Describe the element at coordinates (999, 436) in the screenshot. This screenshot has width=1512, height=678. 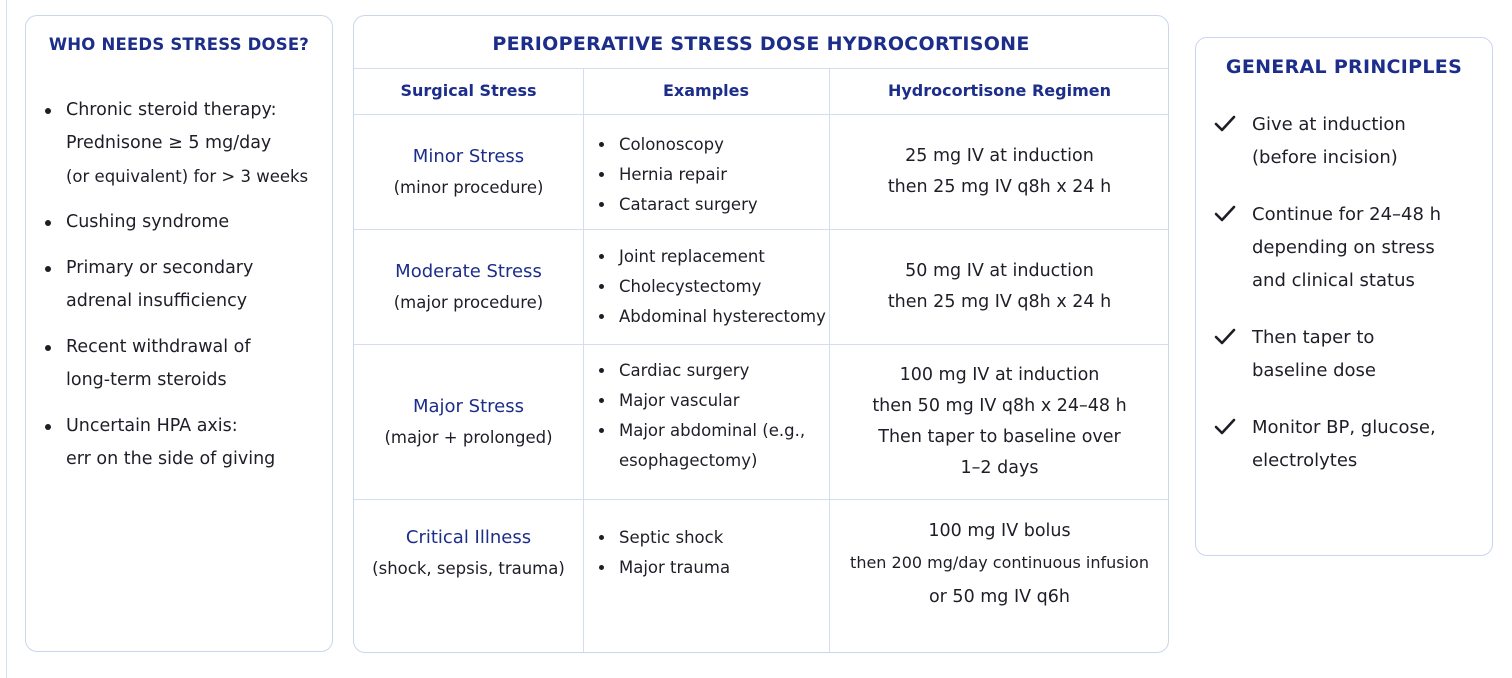
I see `regimen-line: Then taper to baseline over` at that location.